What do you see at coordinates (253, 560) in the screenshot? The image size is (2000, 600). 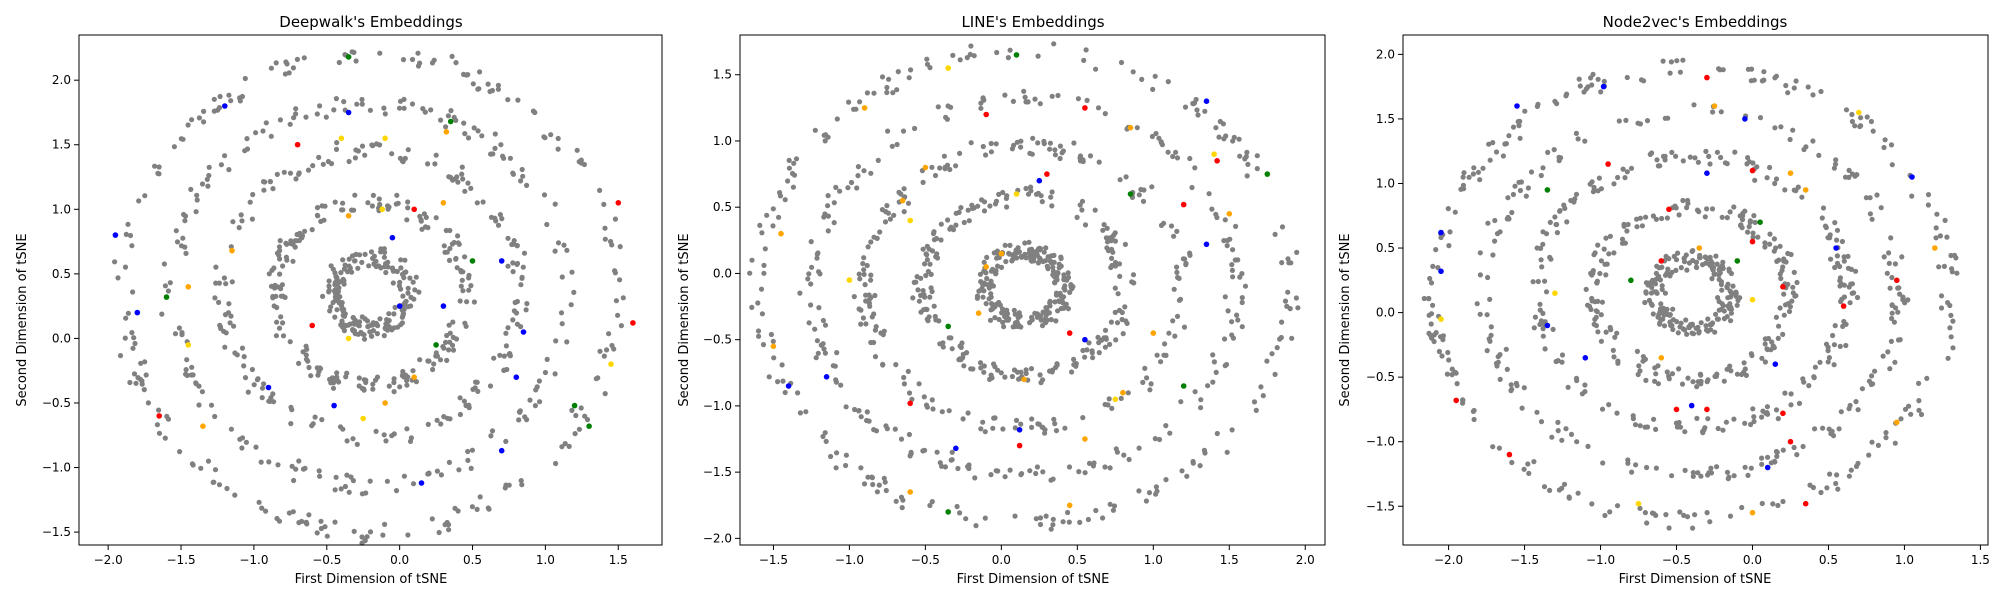 I see `x-tick-label: −1.0` at bounding box center [253, 560].